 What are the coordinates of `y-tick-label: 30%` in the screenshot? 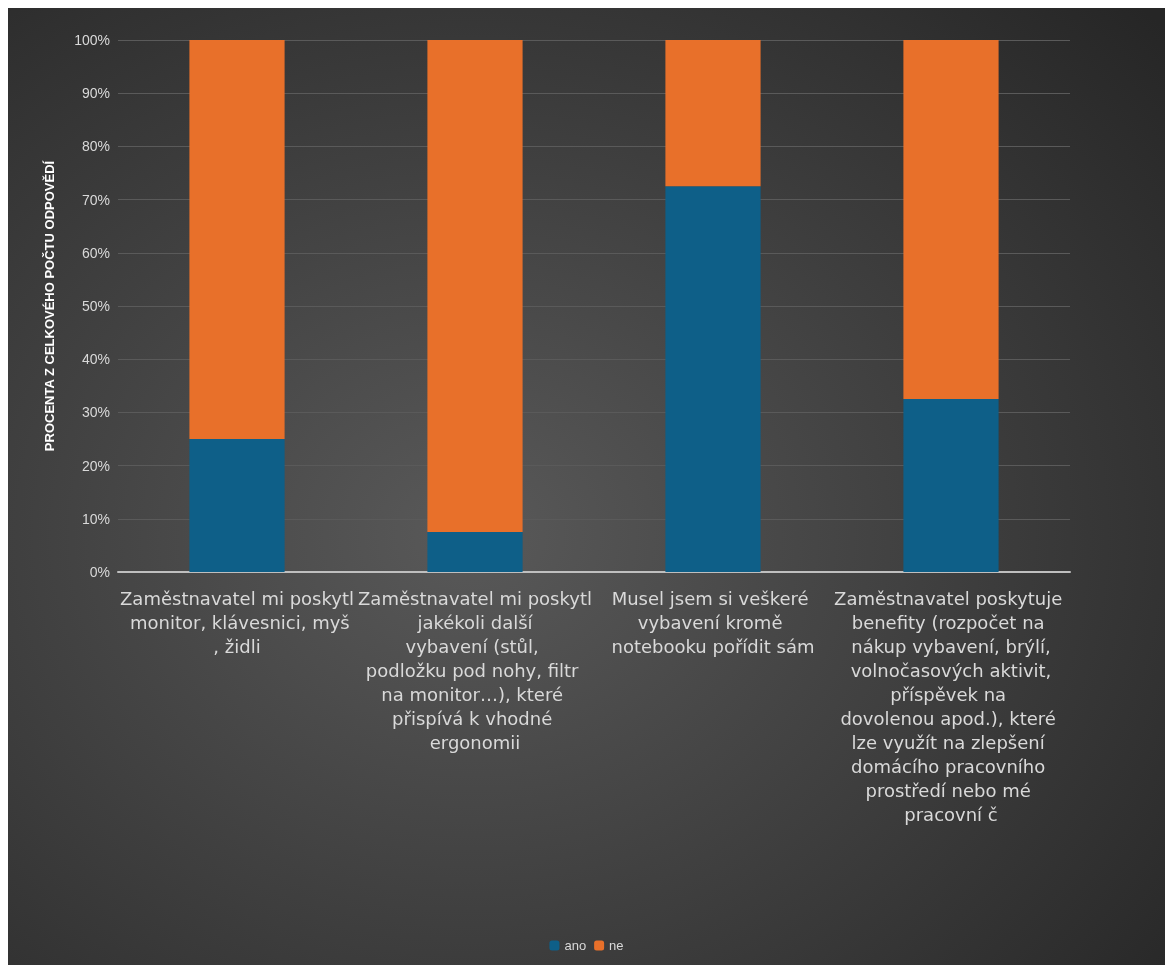 It's located at (95, 412).